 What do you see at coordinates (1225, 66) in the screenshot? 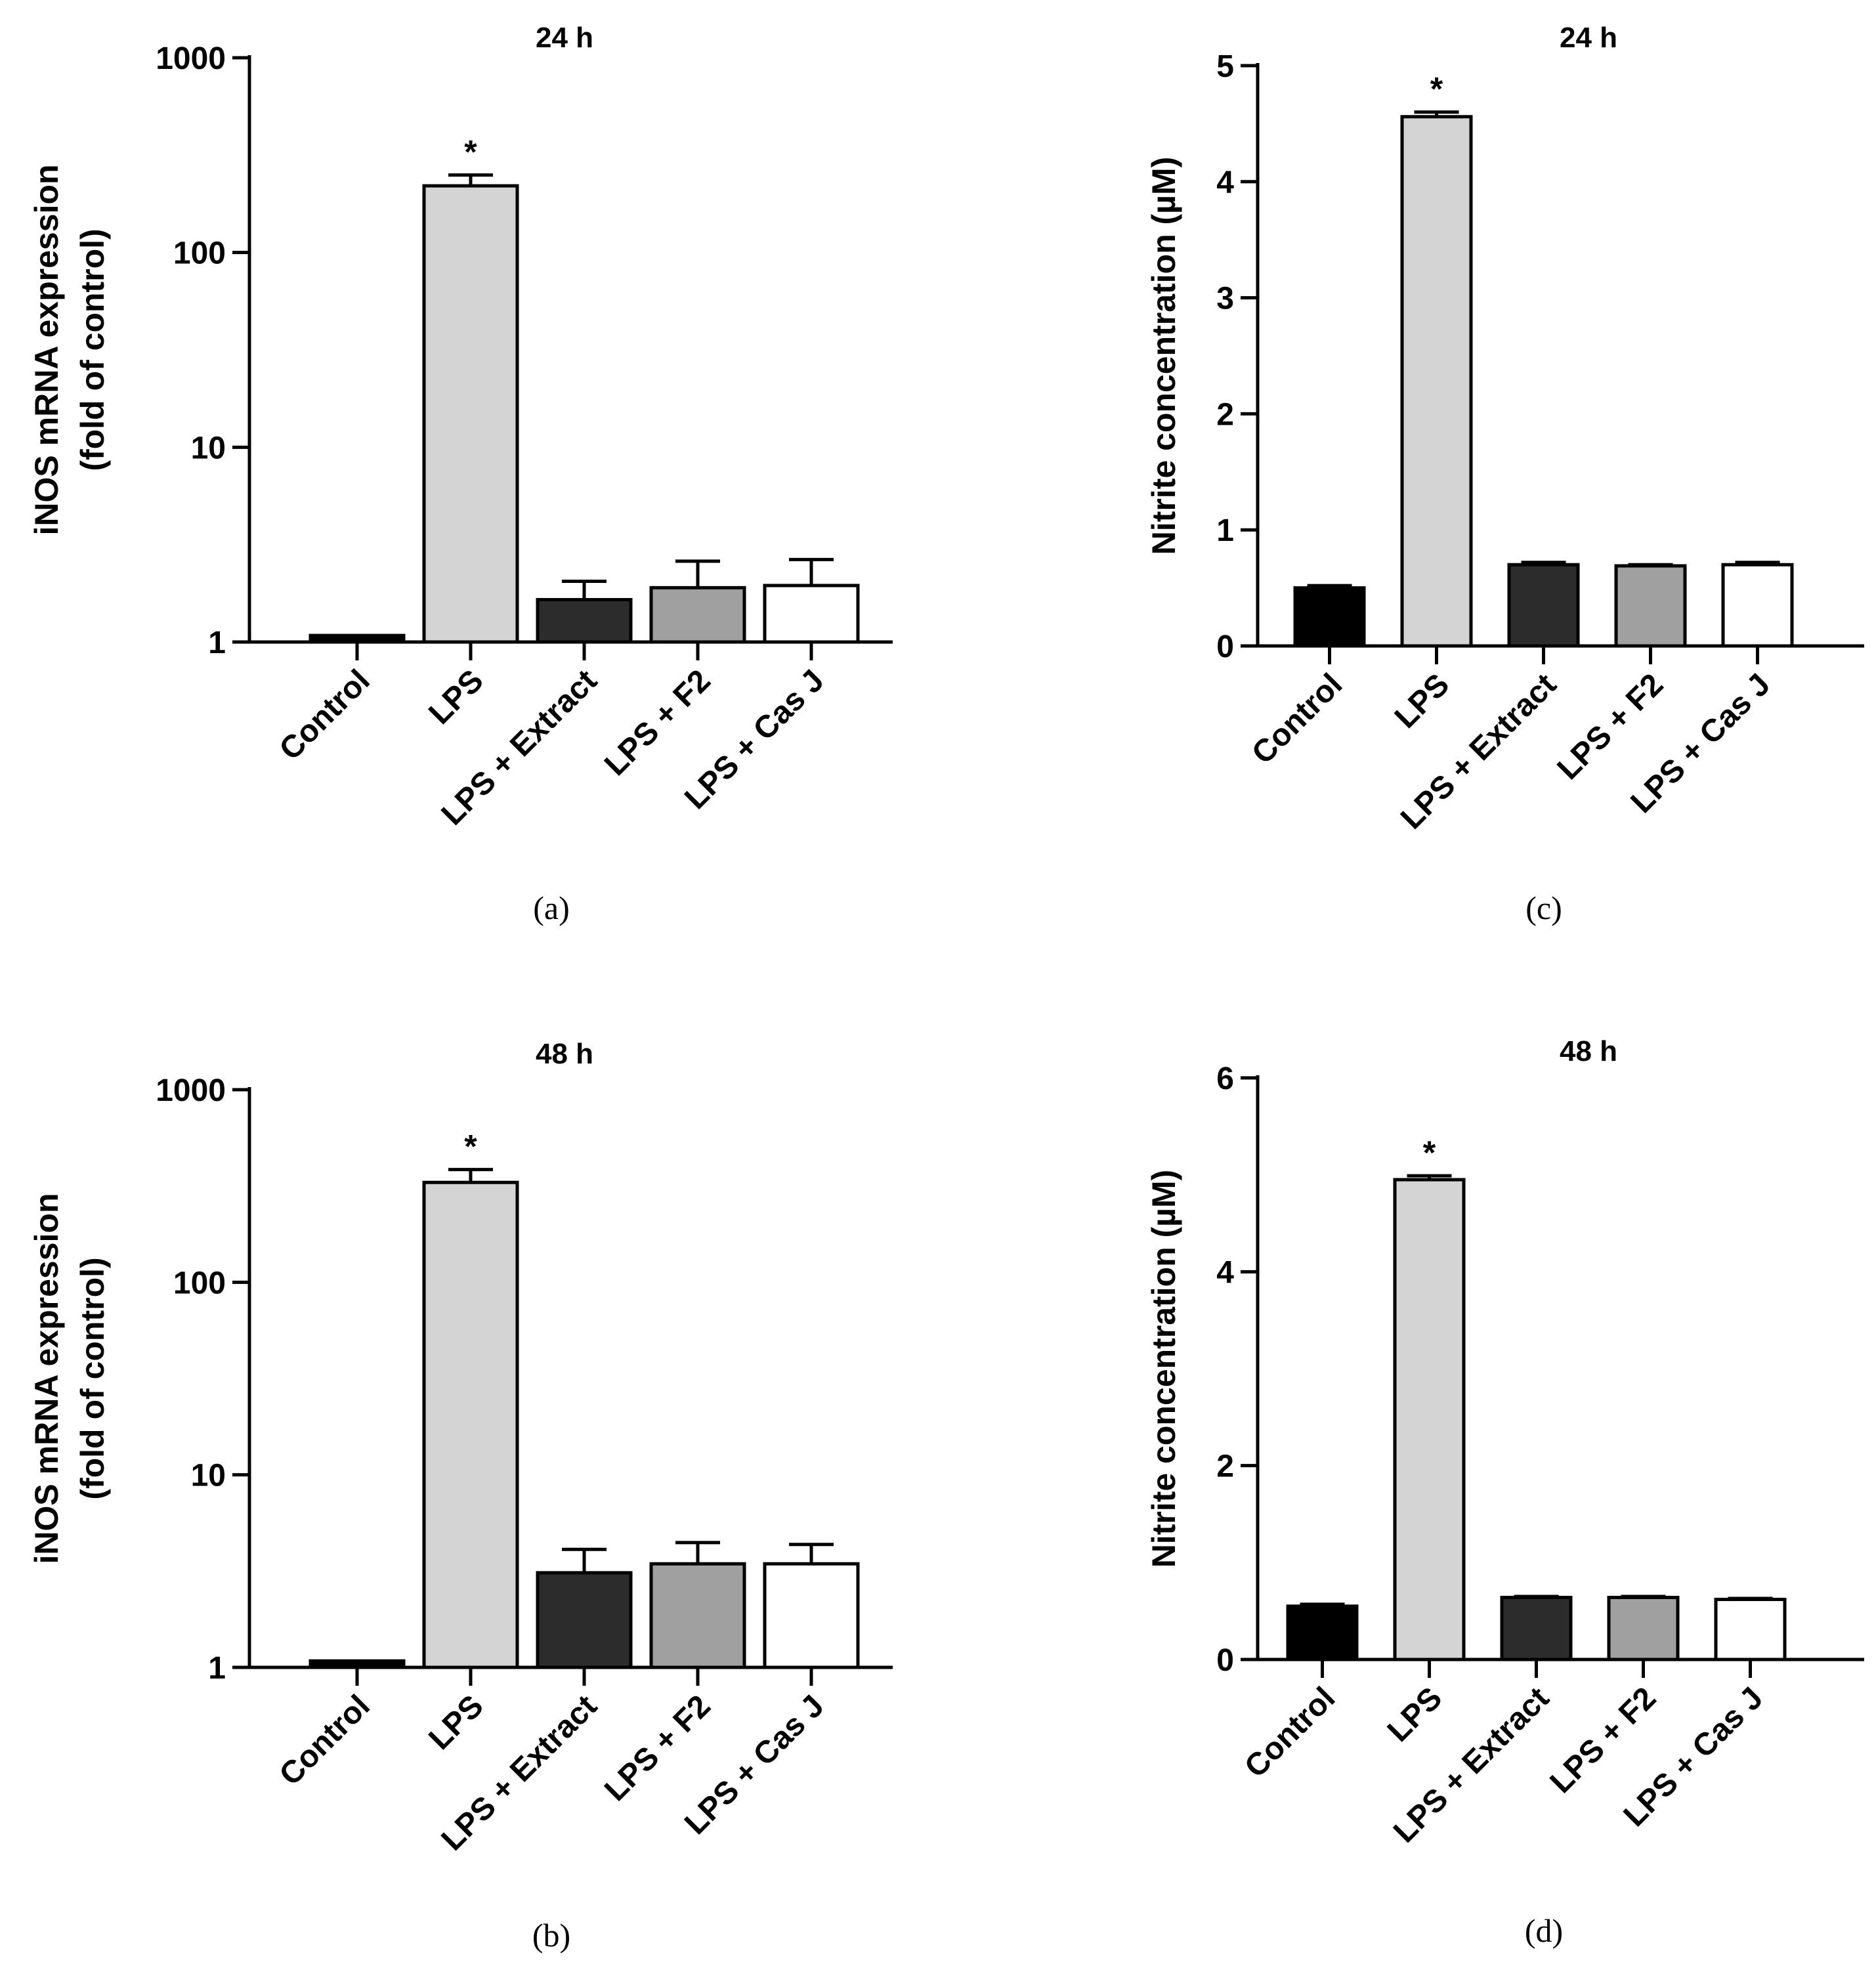
I see `y-tick-label: 5` at bounding box center [1225, 66].